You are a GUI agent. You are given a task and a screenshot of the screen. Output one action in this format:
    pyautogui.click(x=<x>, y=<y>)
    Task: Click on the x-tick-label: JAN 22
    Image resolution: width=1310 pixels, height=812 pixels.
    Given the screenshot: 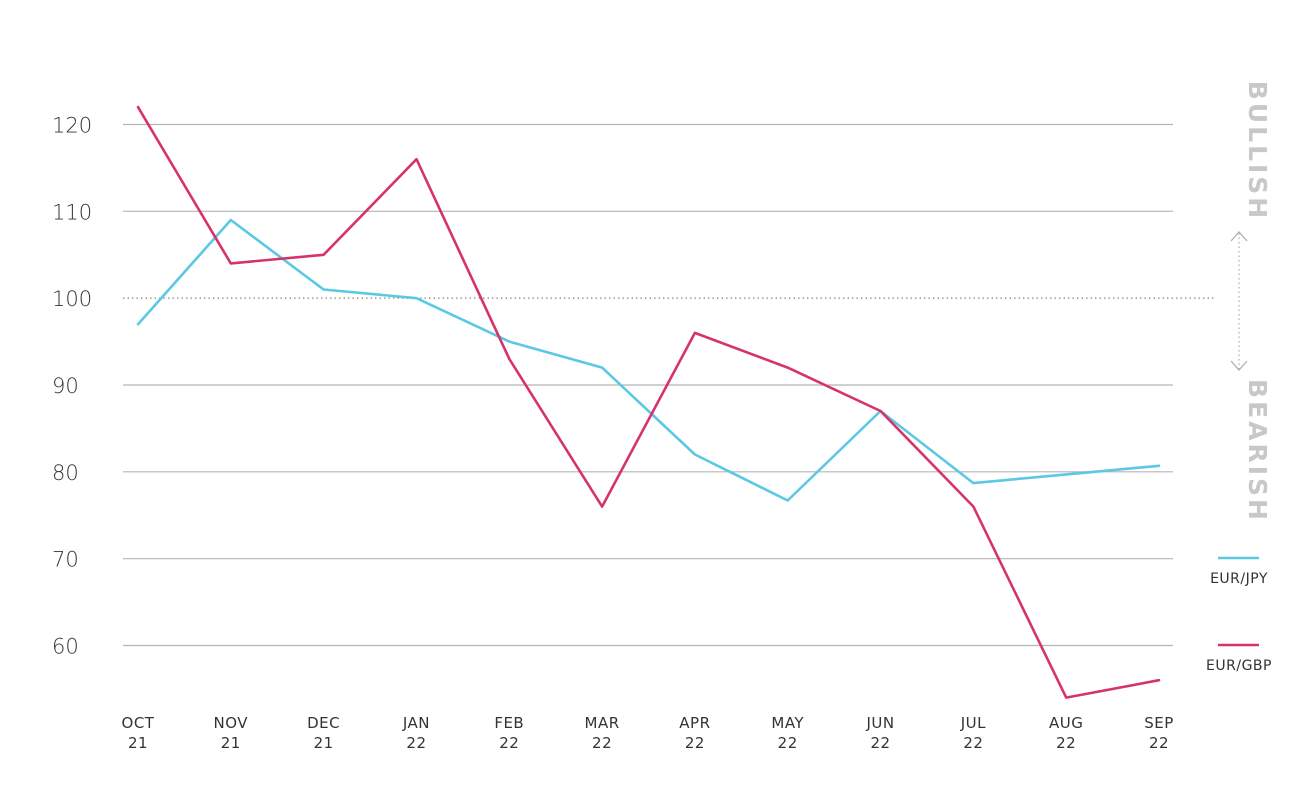 What is the action you would take?
    pyautogui.click(x=416, y=733)
    